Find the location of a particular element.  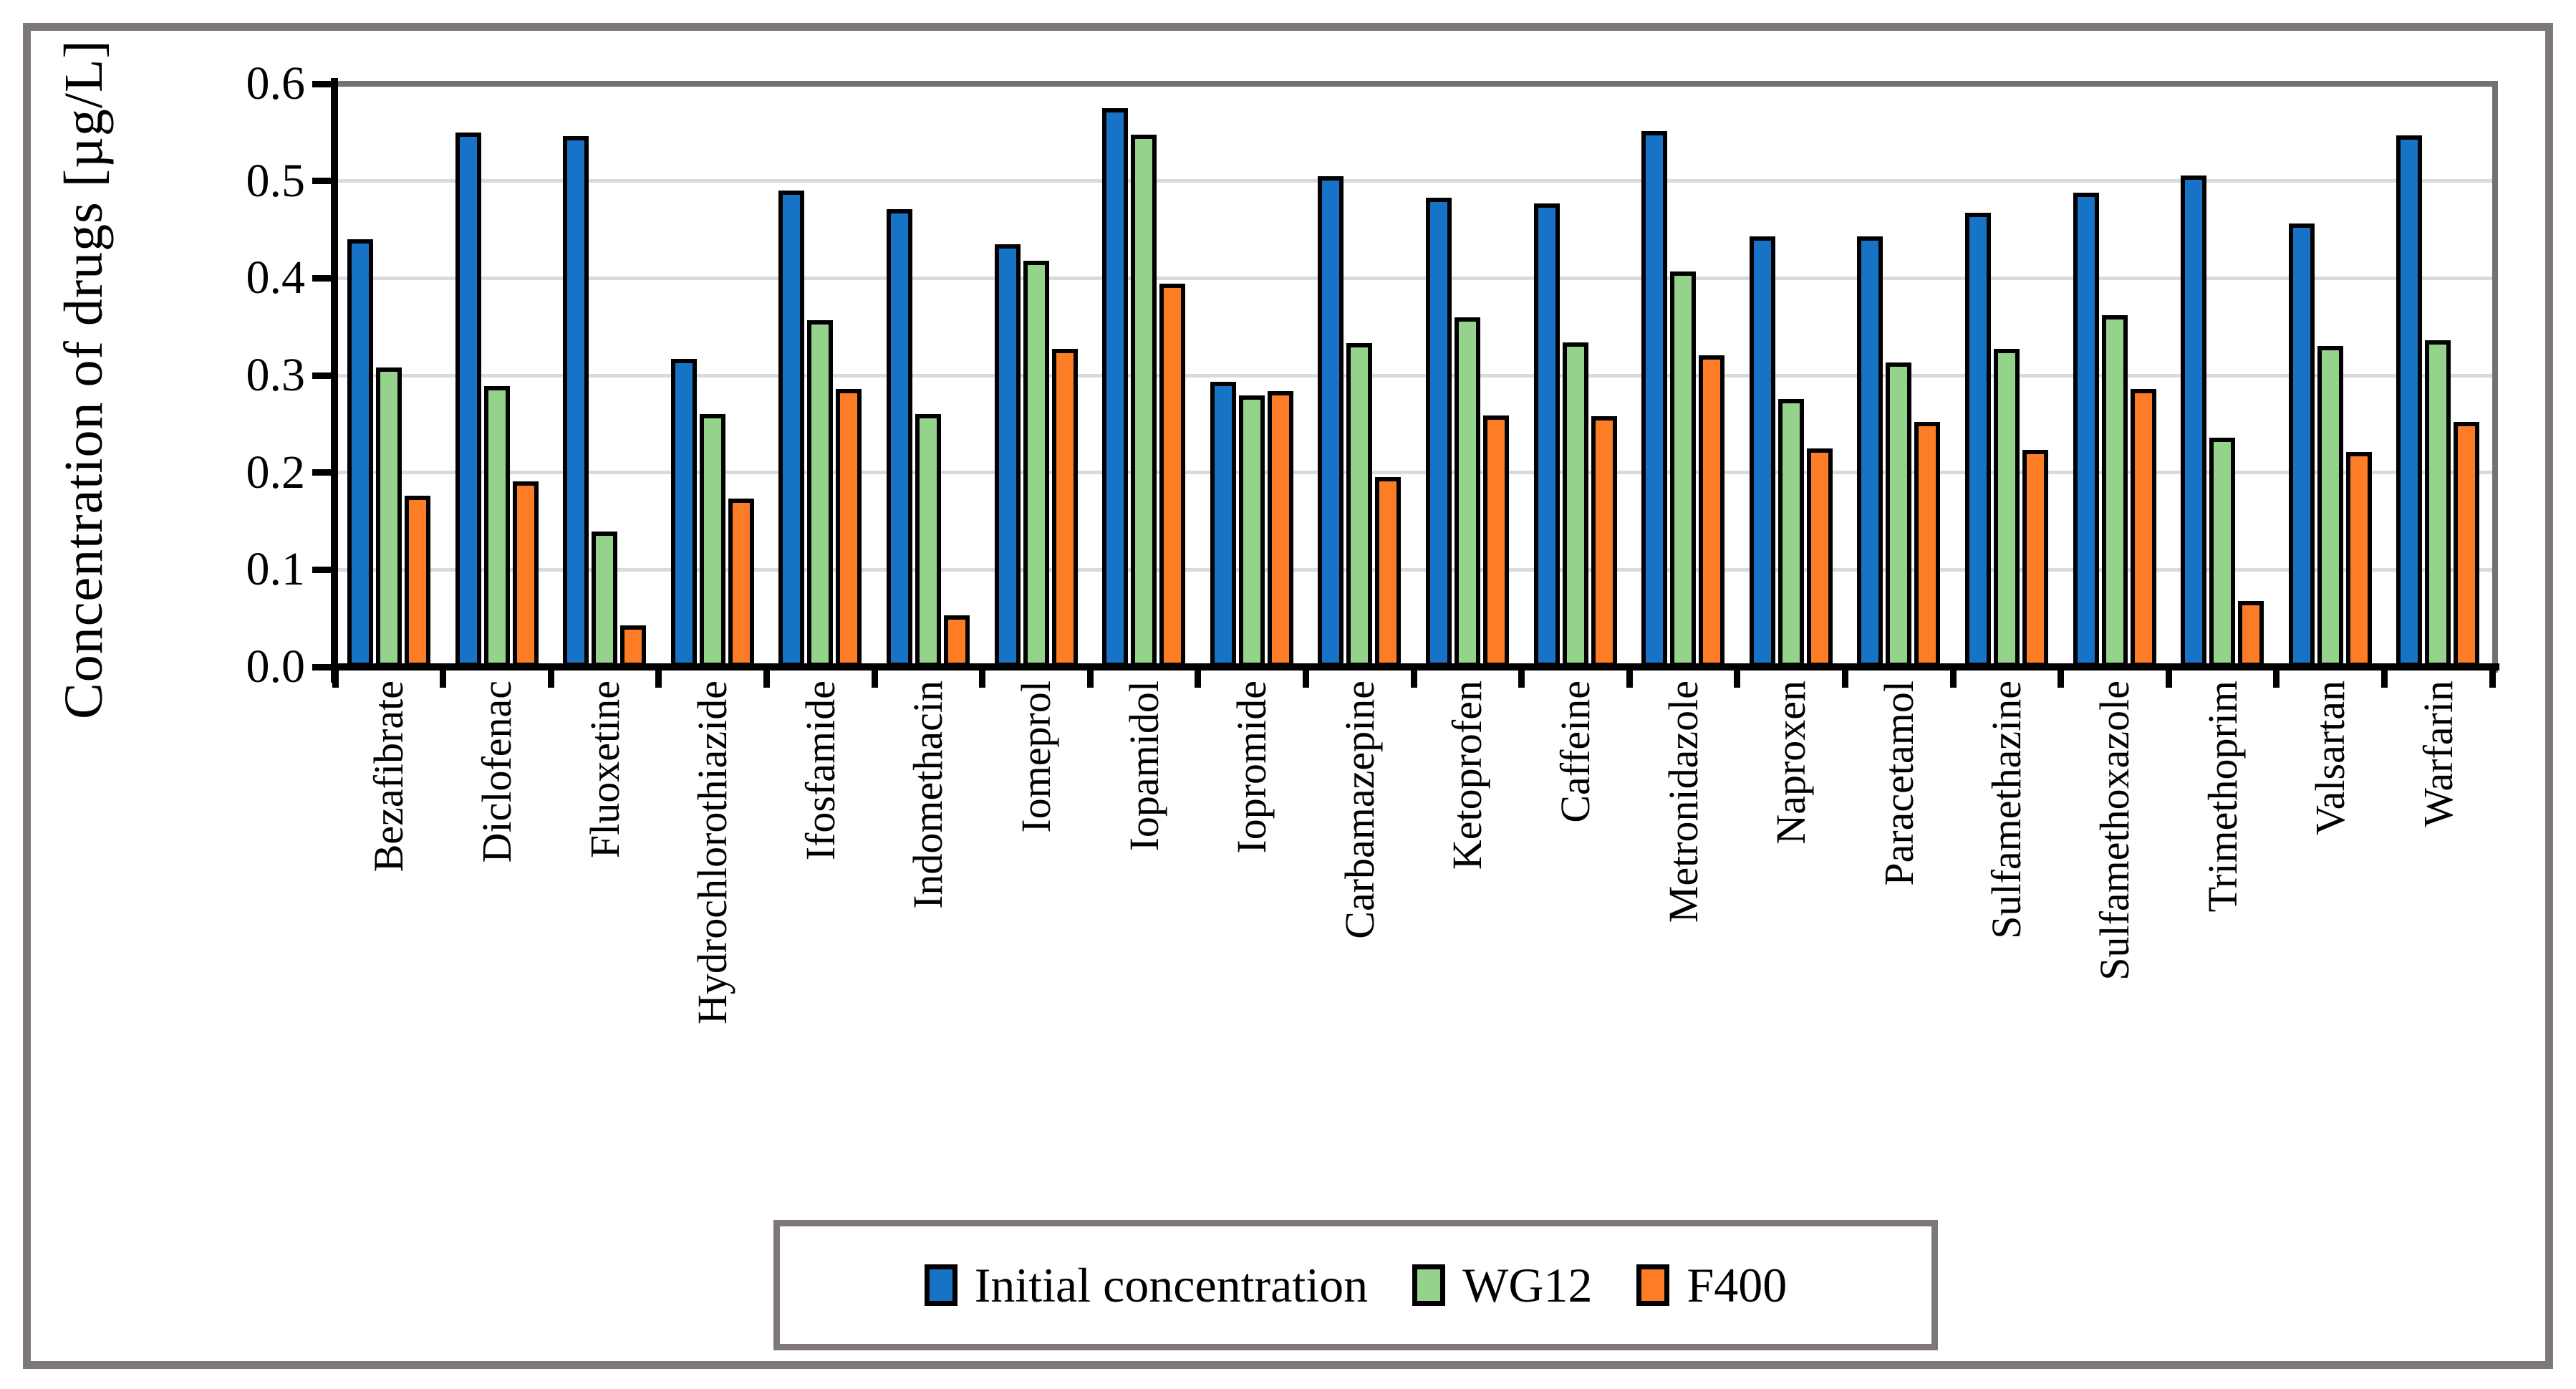

legend: Initial concentration WG12 F400 is located at coordinates (1355, 1285).